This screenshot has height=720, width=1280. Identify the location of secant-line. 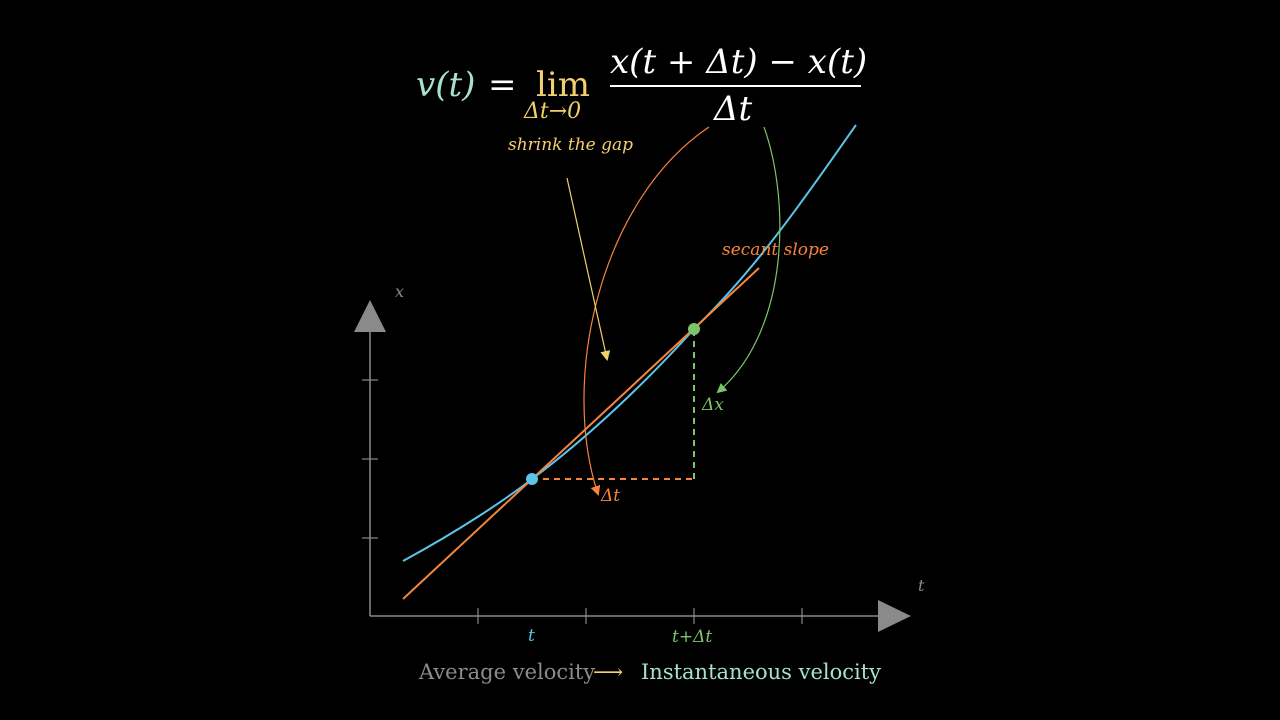
(581, 433).